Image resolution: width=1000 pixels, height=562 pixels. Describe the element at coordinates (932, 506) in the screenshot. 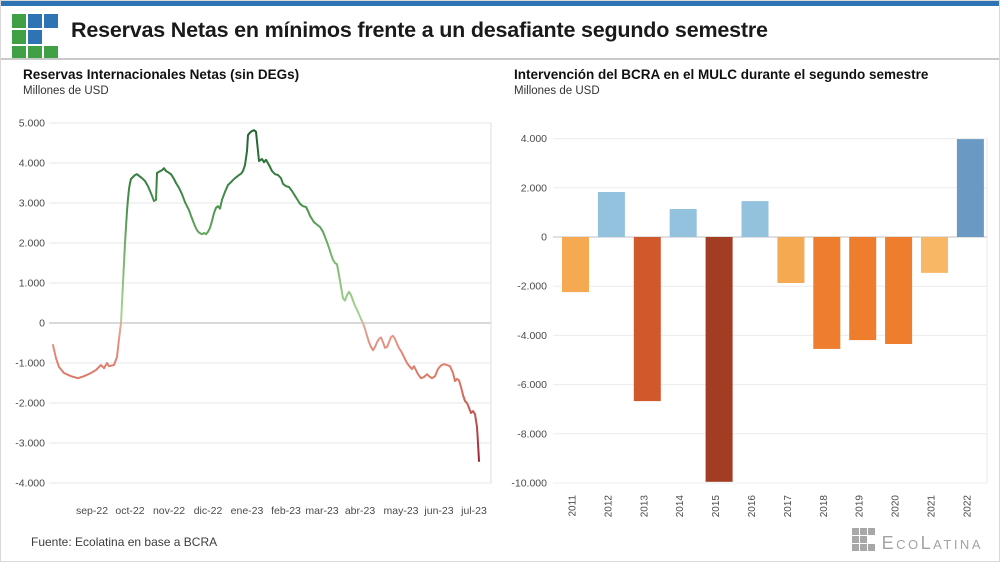

I see `svg-text: 2021` at that location.